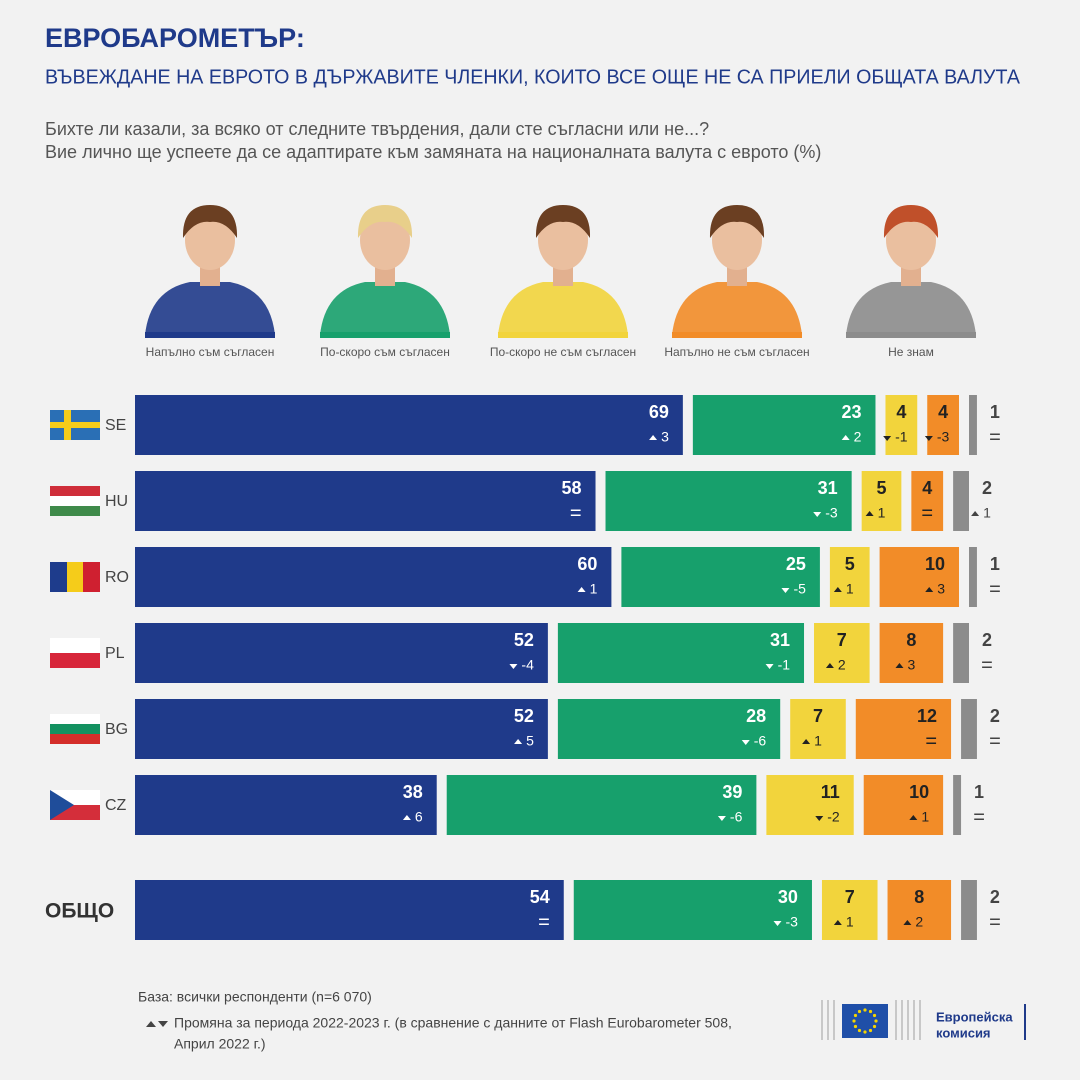 This screenshot has height=1080, width=1080. I want to click on value-label: 54, so click(540, 897).